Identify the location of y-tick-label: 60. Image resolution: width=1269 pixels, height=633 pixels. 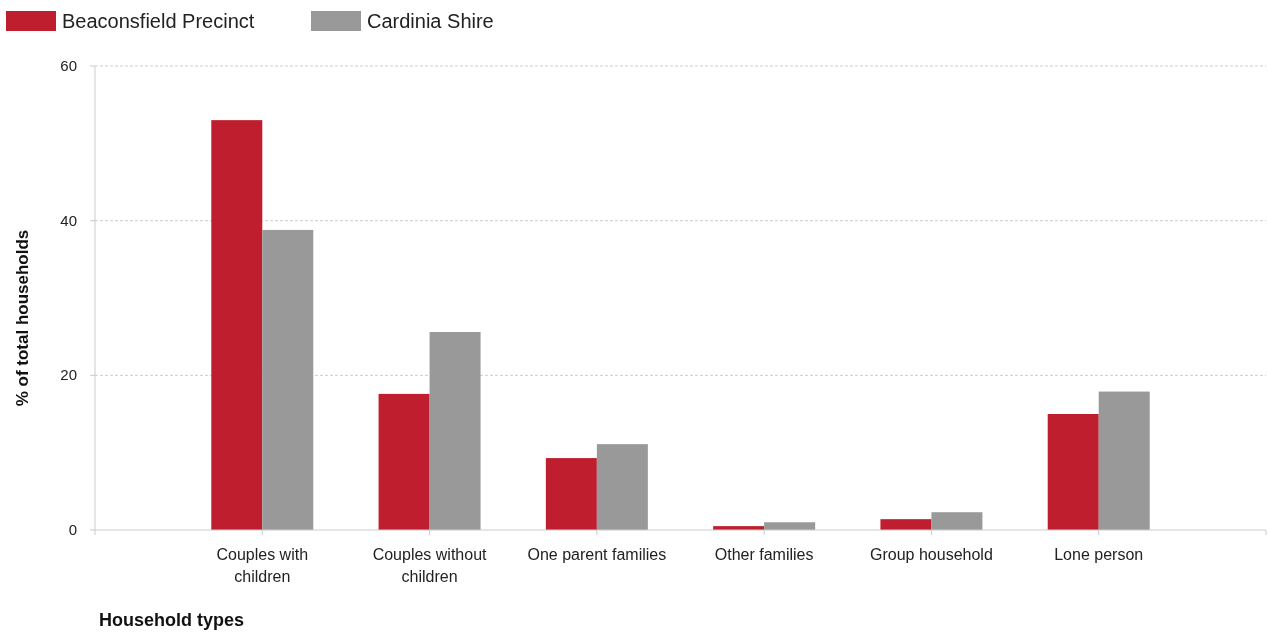
(68, 65).